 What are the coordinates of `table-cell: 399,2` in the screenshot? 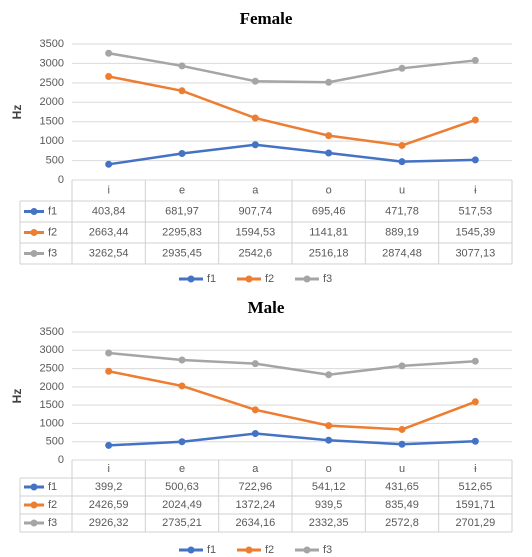 It's located at (109, 487).